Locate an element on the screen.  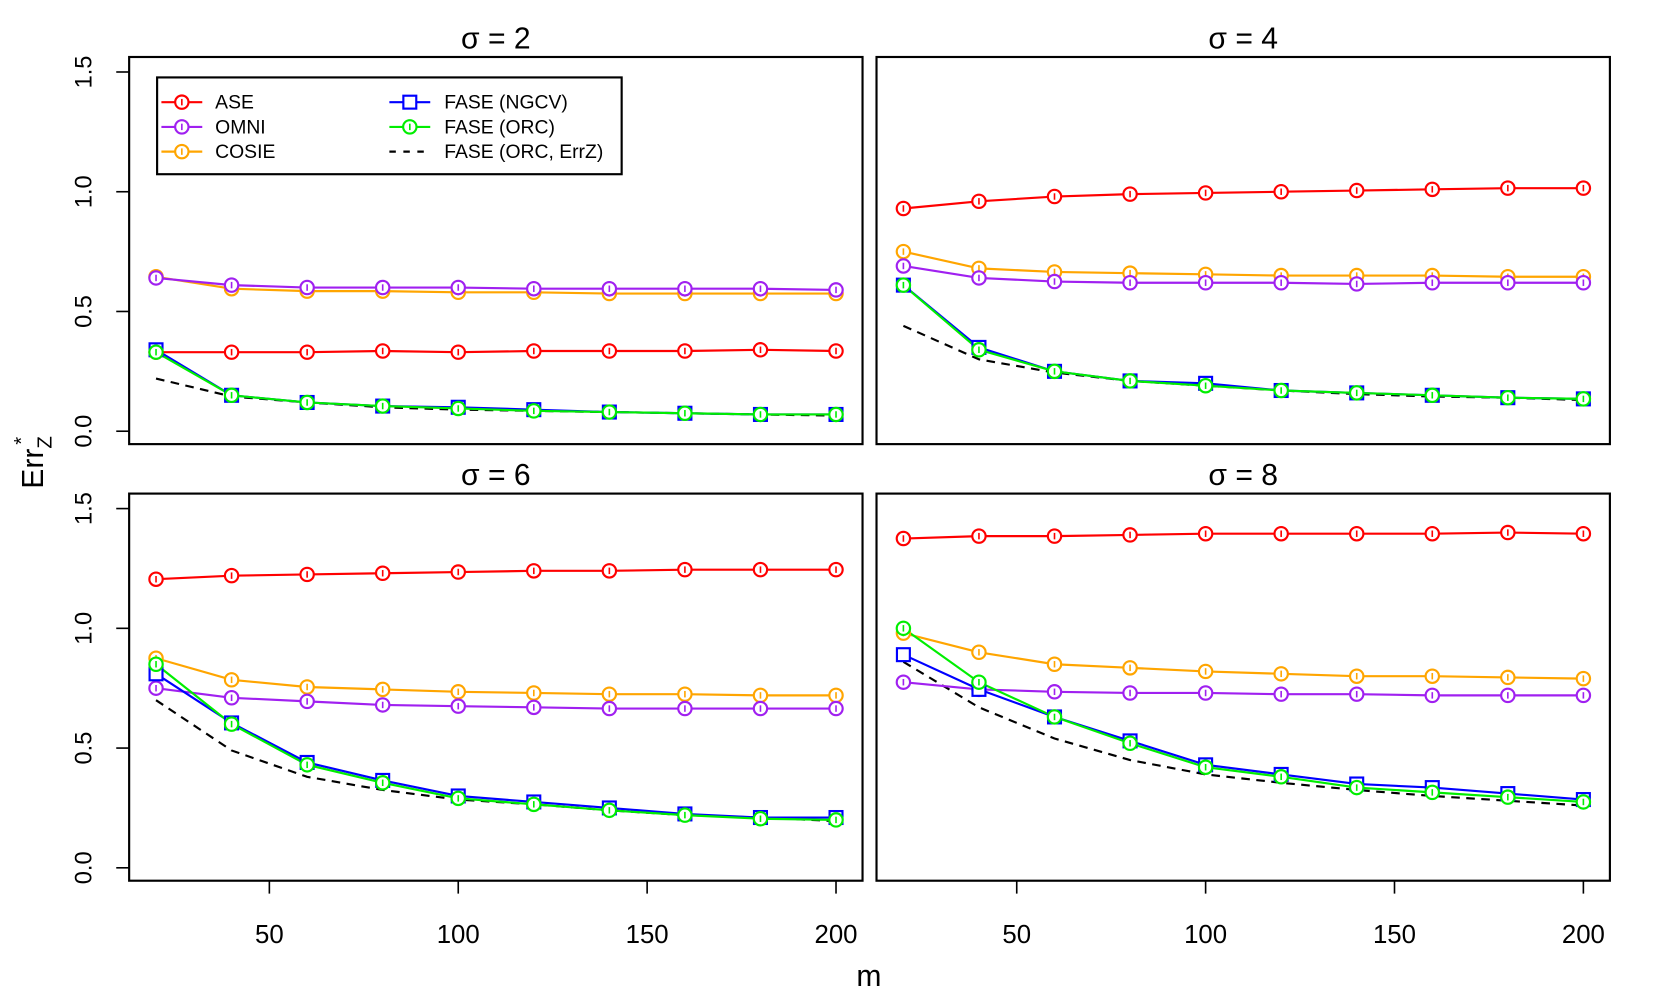
legend-label: OMNI is located at coordinates (240, 127).